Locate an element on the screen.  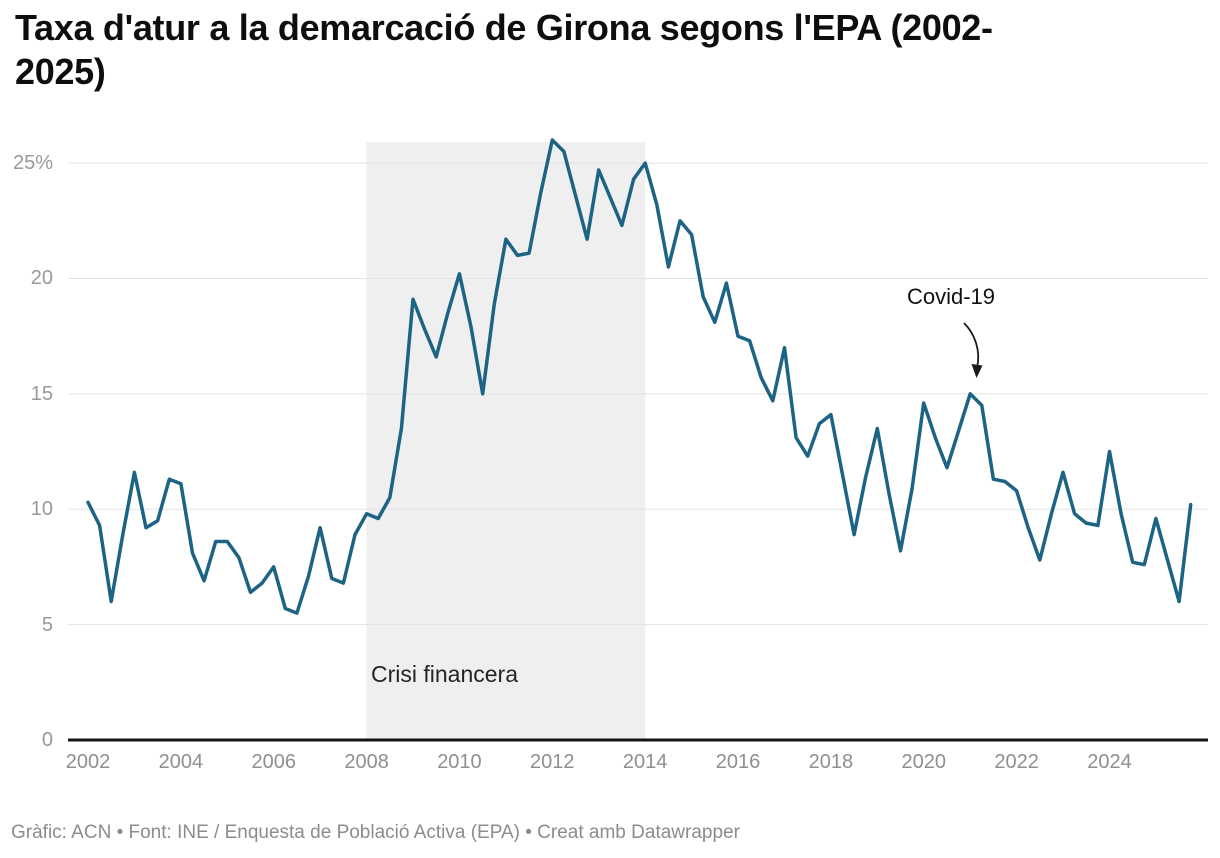
x-axis-label: 2020 is located at coordinates (923, 762).